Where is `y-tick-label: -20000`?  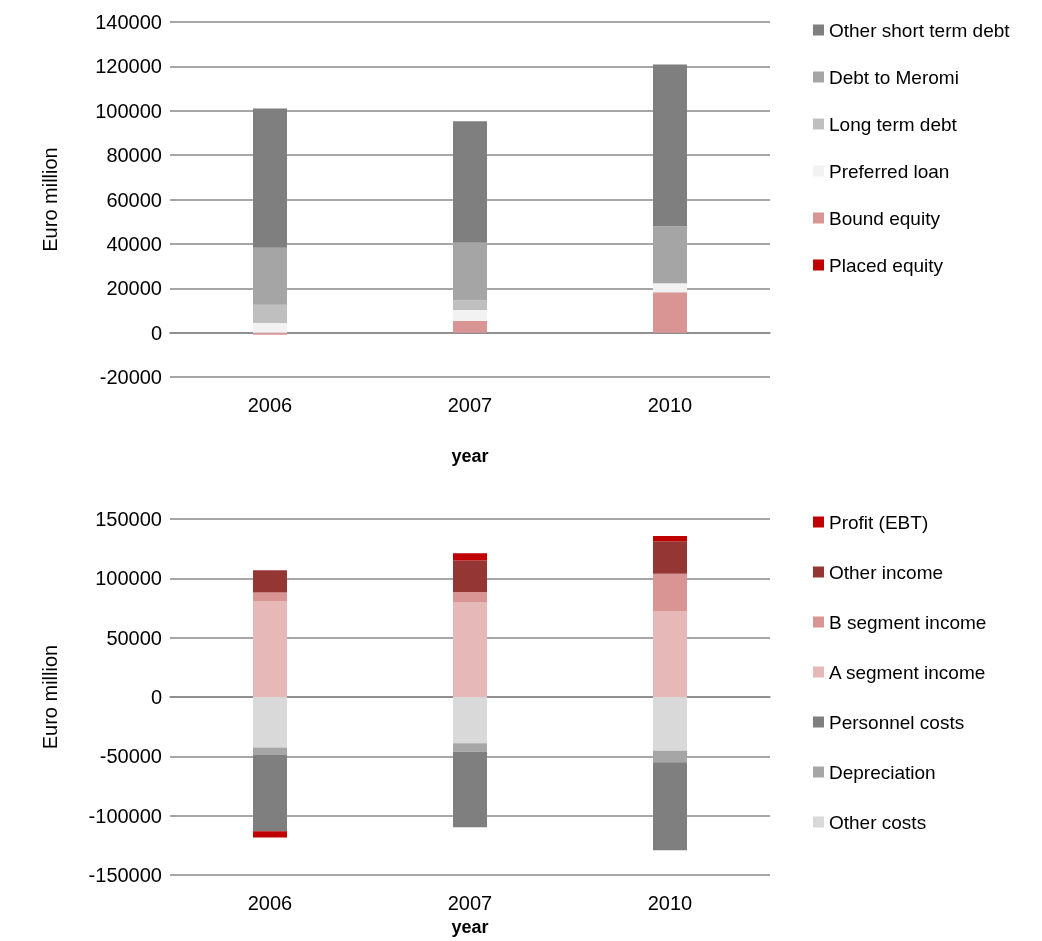 y-tick-label: -20000 is located at coordinates (130, 377).